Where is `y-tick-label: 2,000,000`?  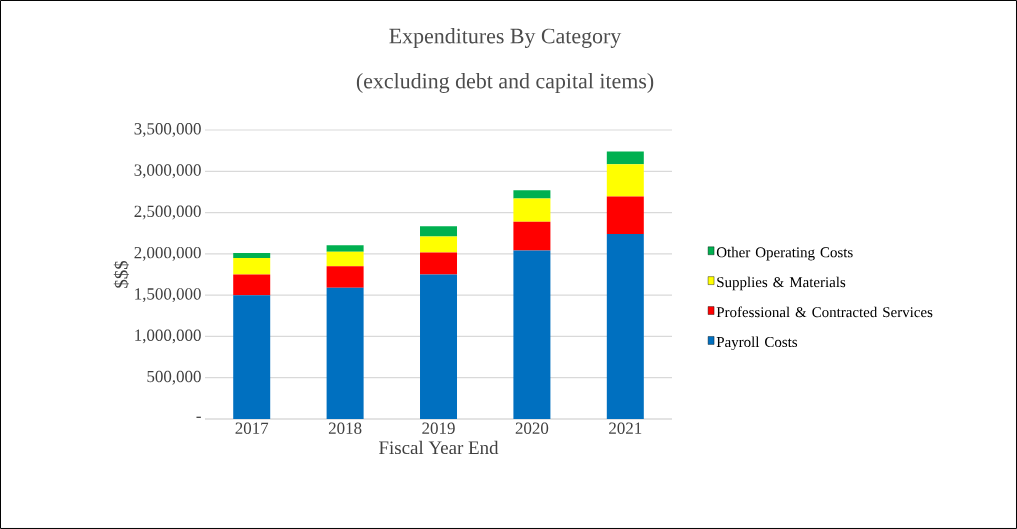 y-tick-label: 2,000,000 is located at coordinates (167, 253).